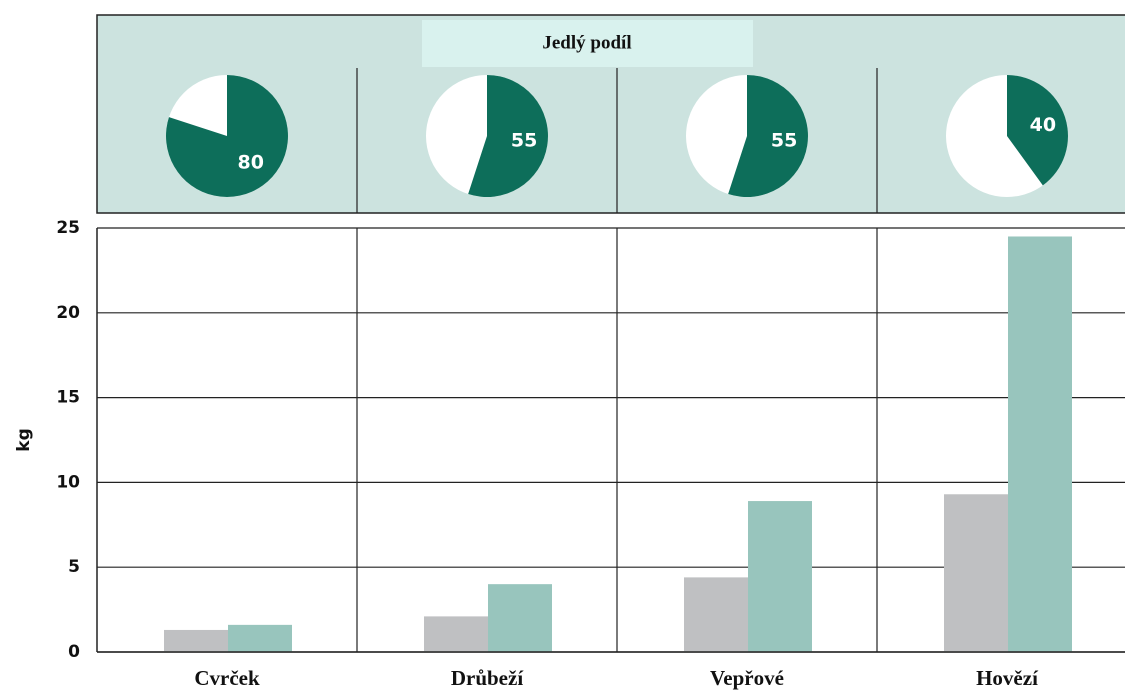  What do you see at coordinates (617, 140) in the screenshot?
I see `pie-dividers` at bounding box center [617, 140].